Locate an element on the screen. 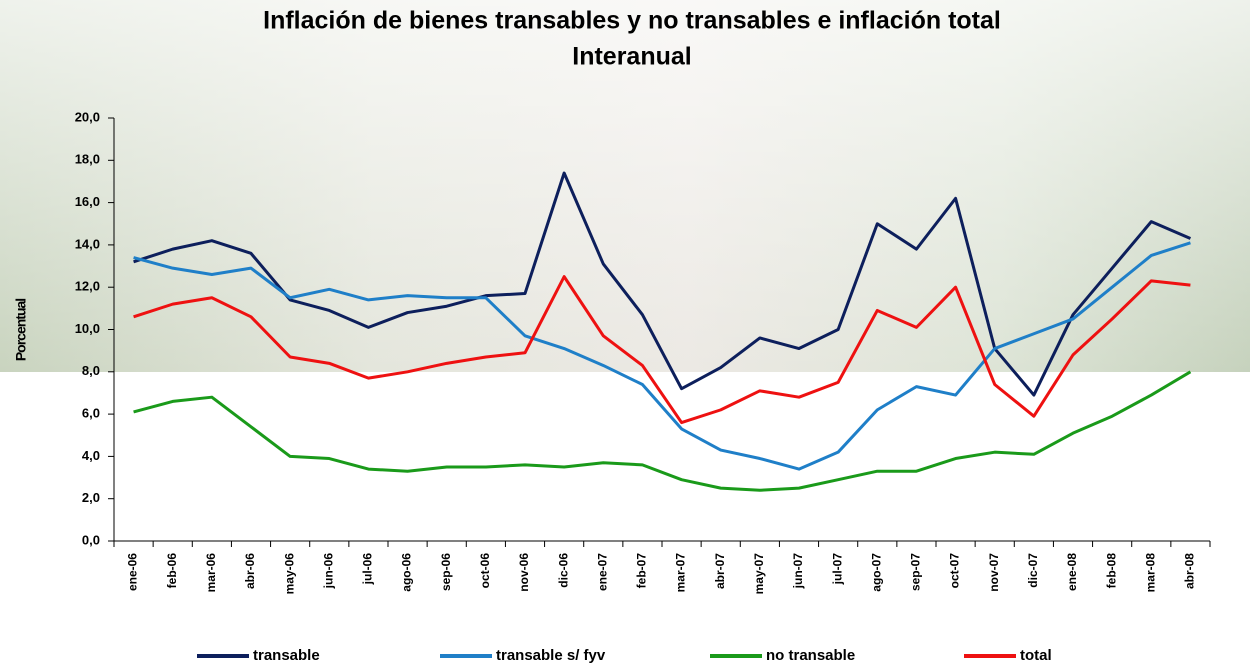  legend-label: total is located at coordinates (1036, 655).